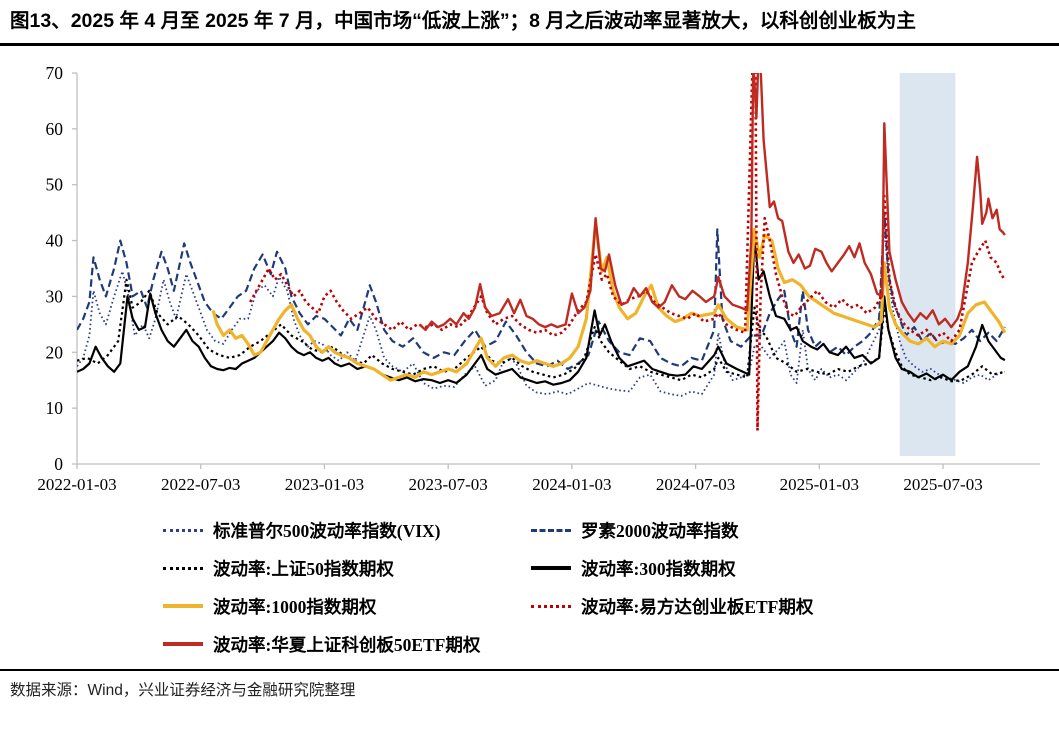  I want to click on csi300-line-swatch-icon, so click(551, 568).